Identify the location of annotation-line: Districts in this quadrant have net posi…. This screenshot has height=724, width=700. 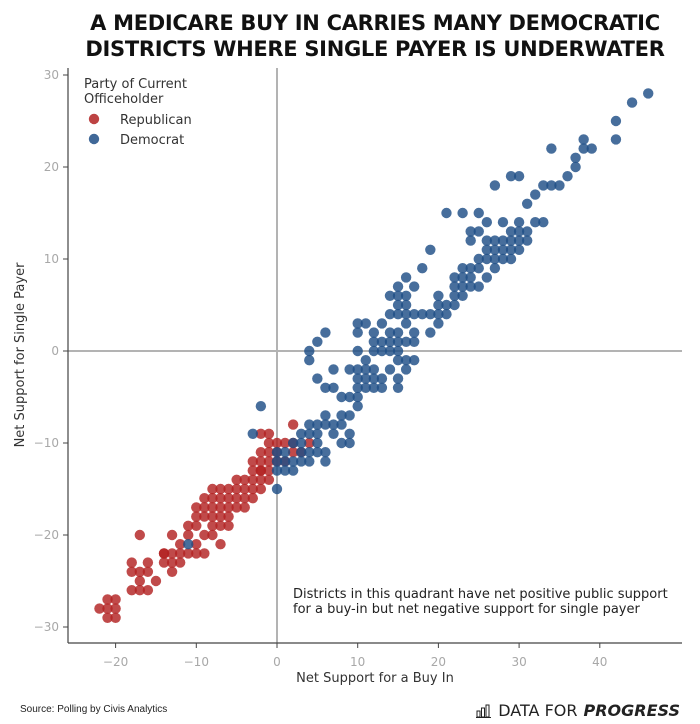
(480, 594).